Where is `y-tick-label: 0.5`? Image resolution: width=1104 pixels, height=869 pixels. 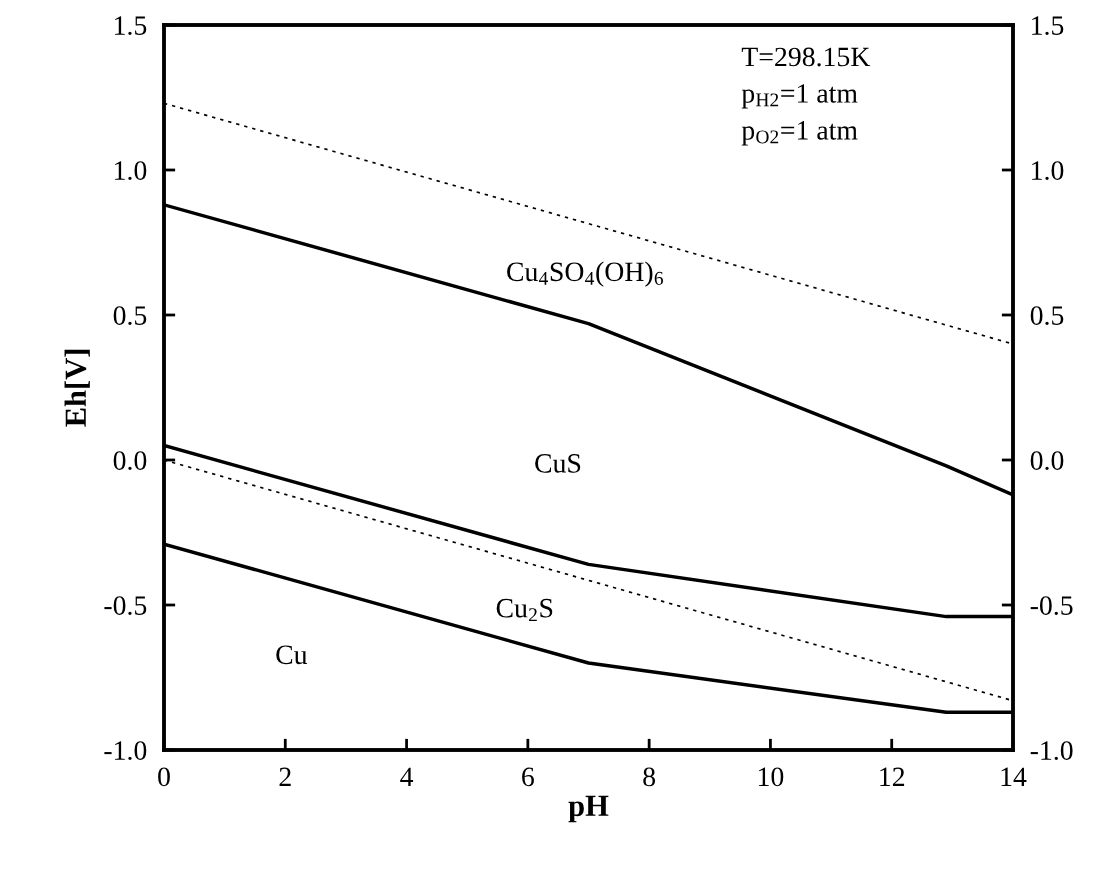
y-tick-label: 0.5 is located at coordinates (130, 316).